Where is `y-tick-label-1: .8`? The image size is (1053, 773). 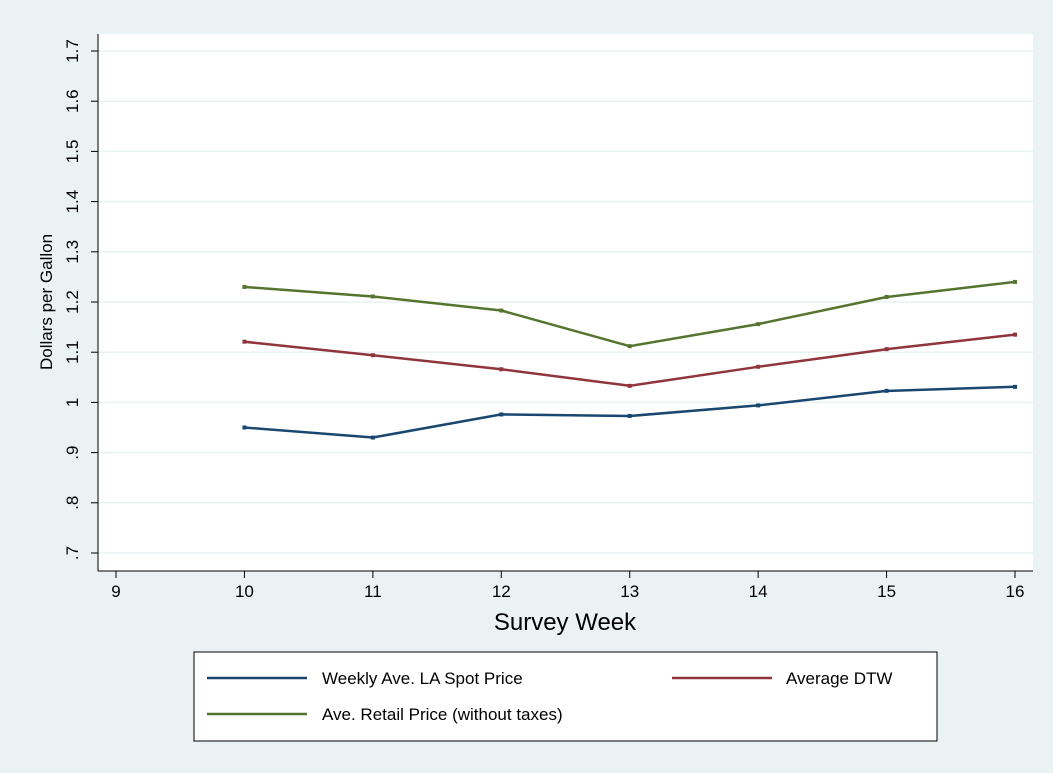
y-tick-label-1: .8 is located at coordinates (72, 503).